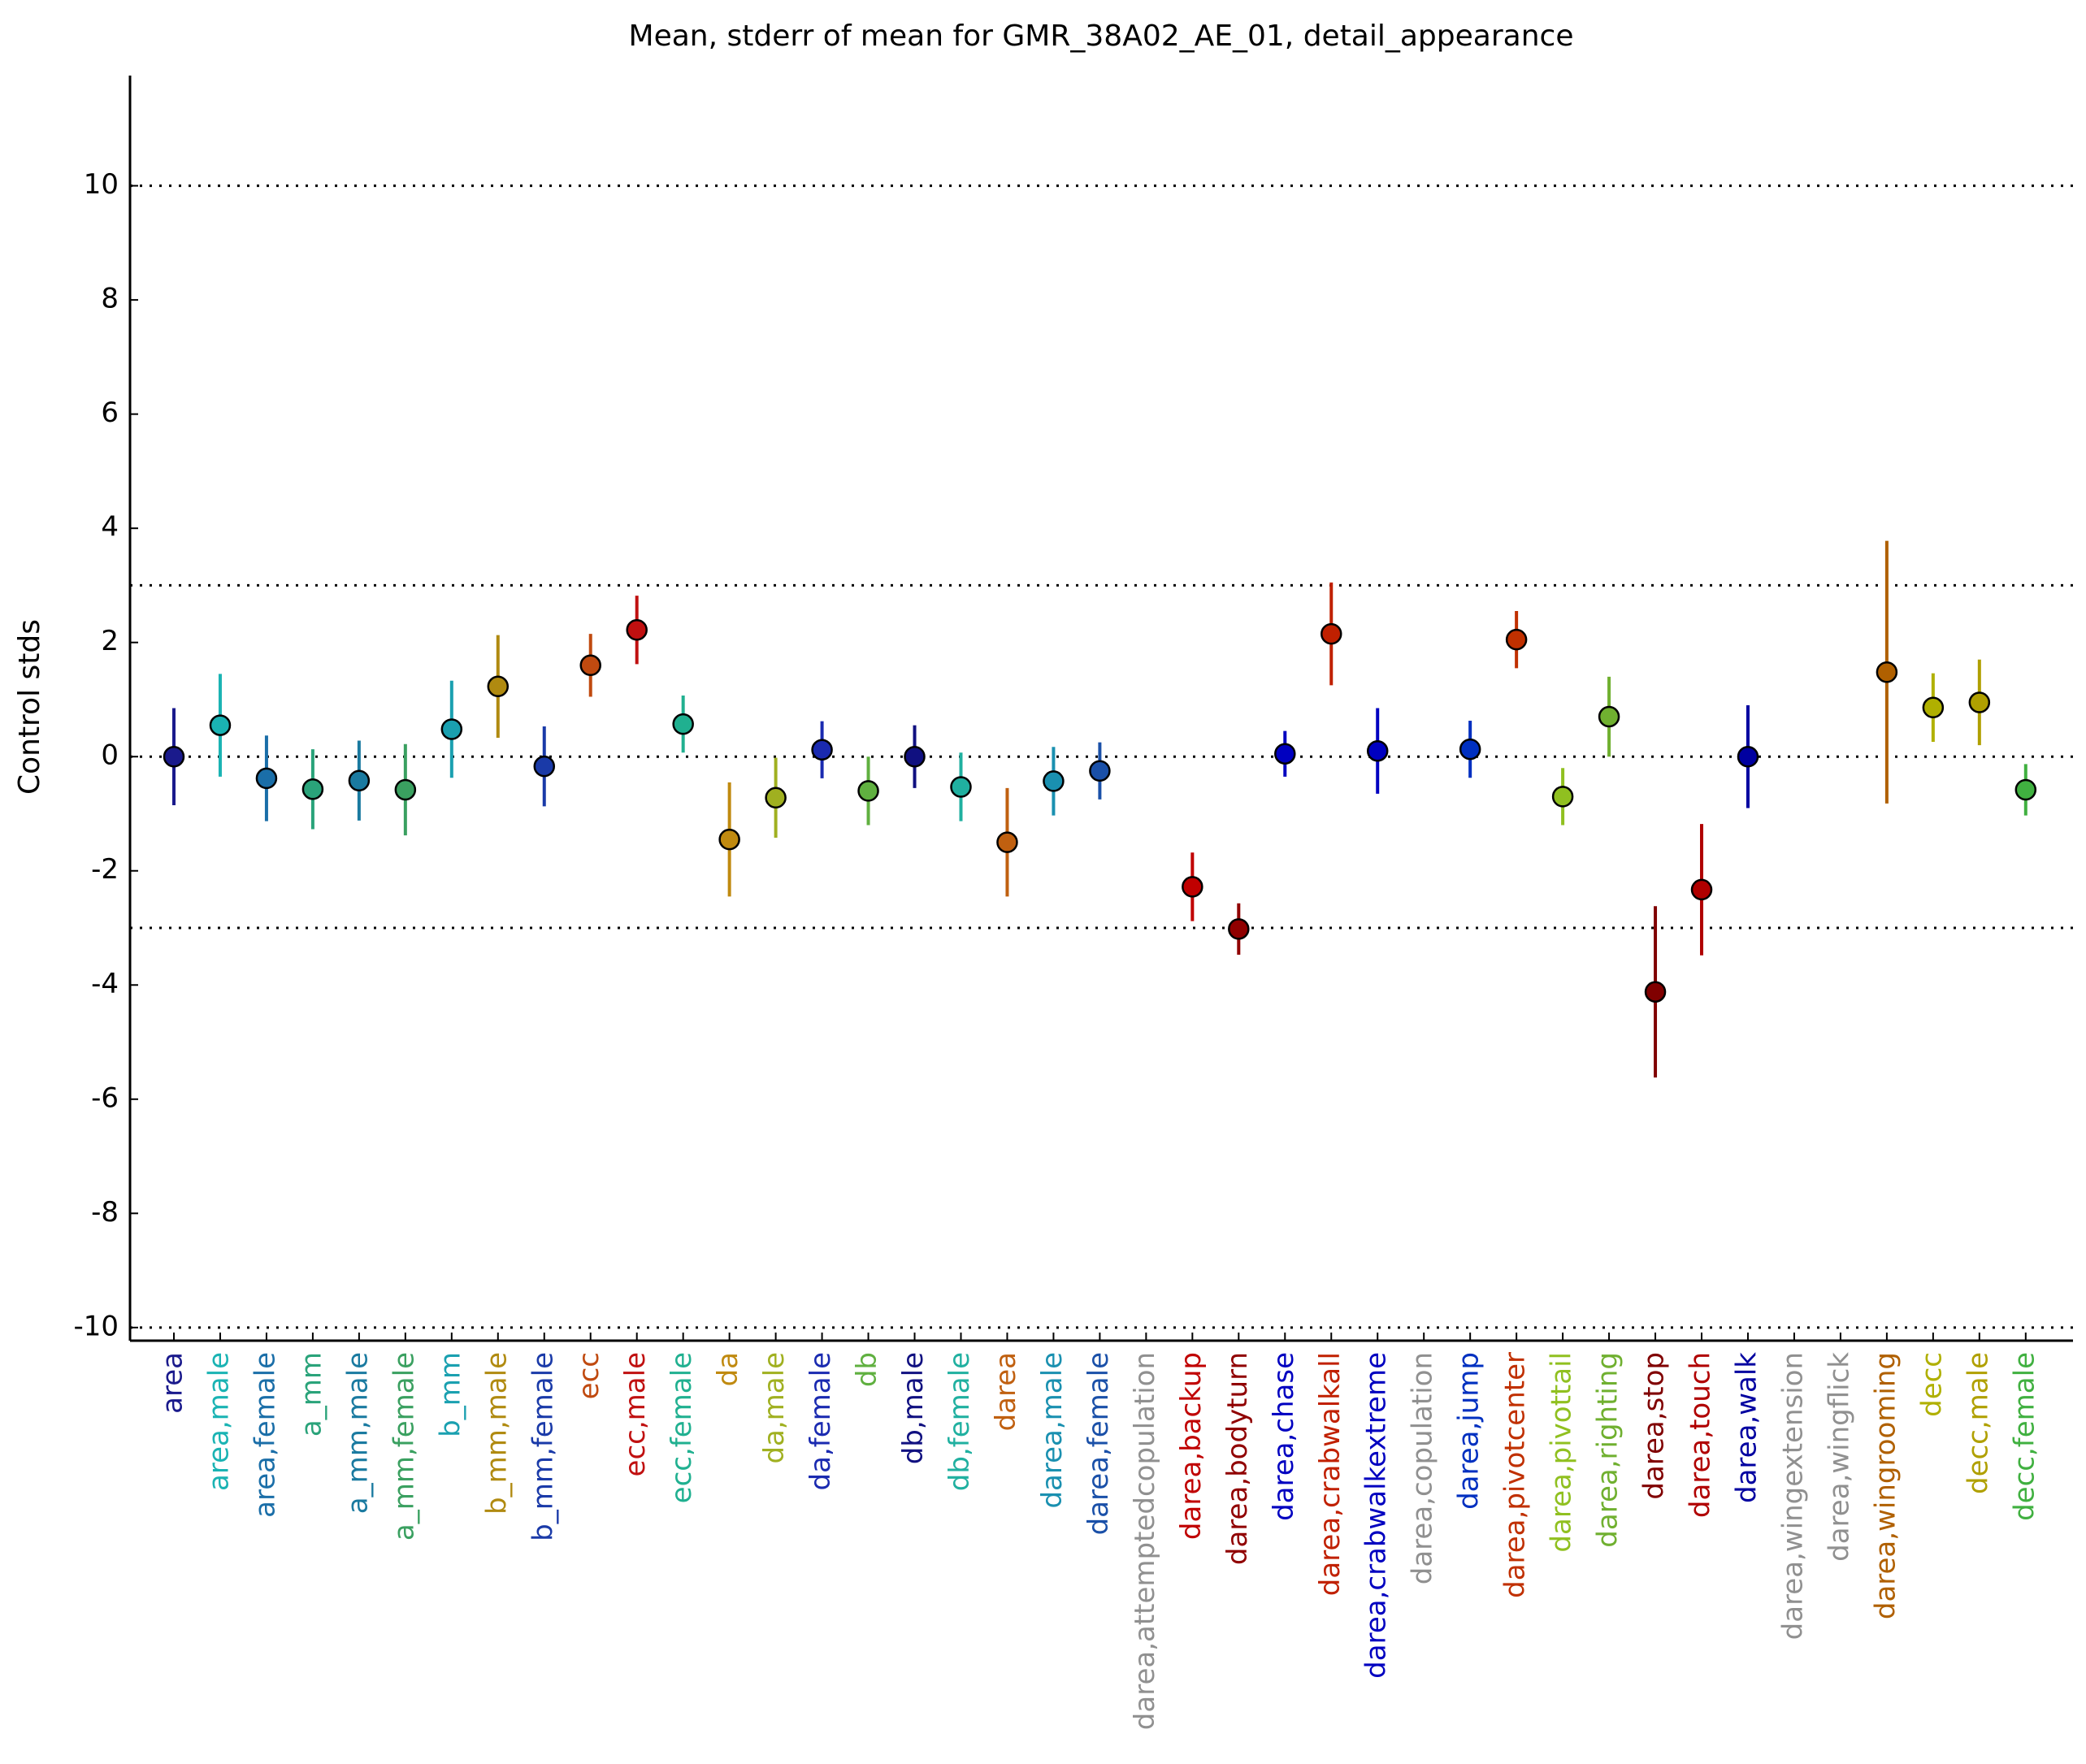  What do you see at coordinates (1191, 1446) in the screenshot?
I see `x-tick-label: darea,backup` at bounding box center [1191, 1446].